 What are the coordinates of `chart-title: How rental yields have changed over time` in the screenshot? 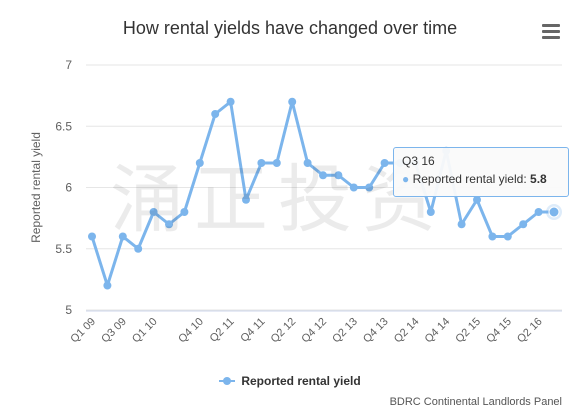 It's located at (290, 28).